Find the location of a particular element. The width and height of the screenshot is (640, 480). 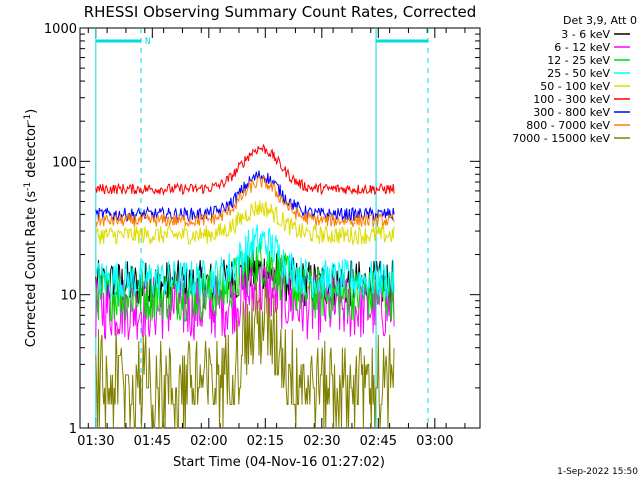

legend-label: 3 - 6 keV is located at coordinates (585, 34).